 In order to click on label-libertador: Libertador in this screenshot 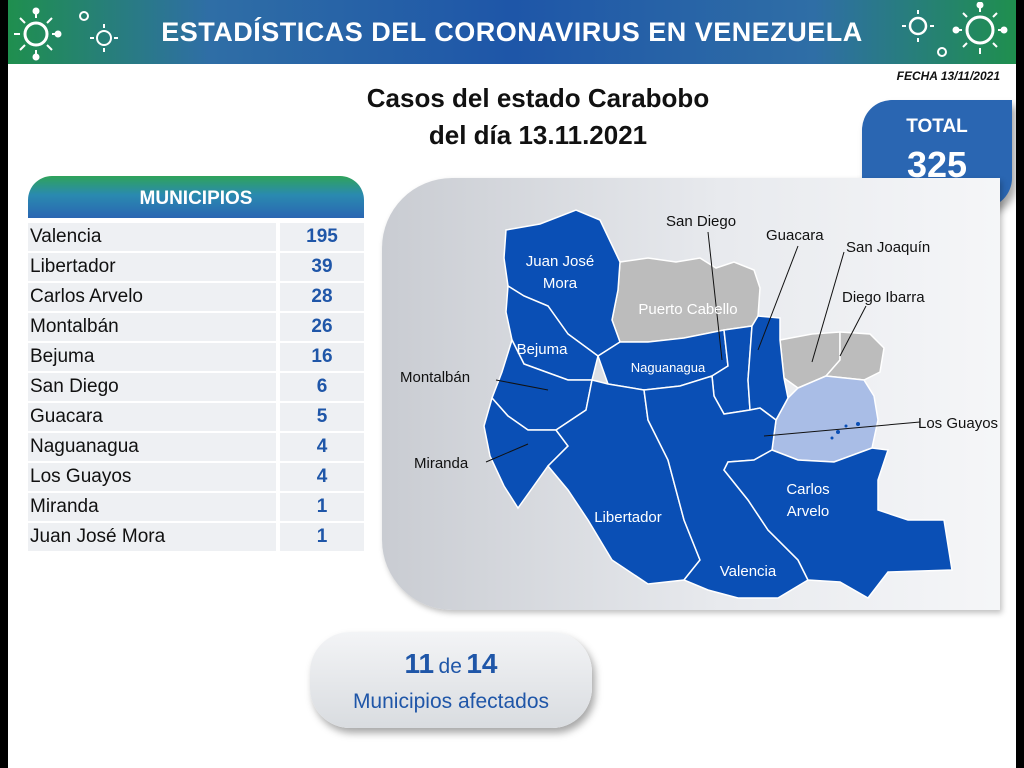, I will do `click(628, 517)`.